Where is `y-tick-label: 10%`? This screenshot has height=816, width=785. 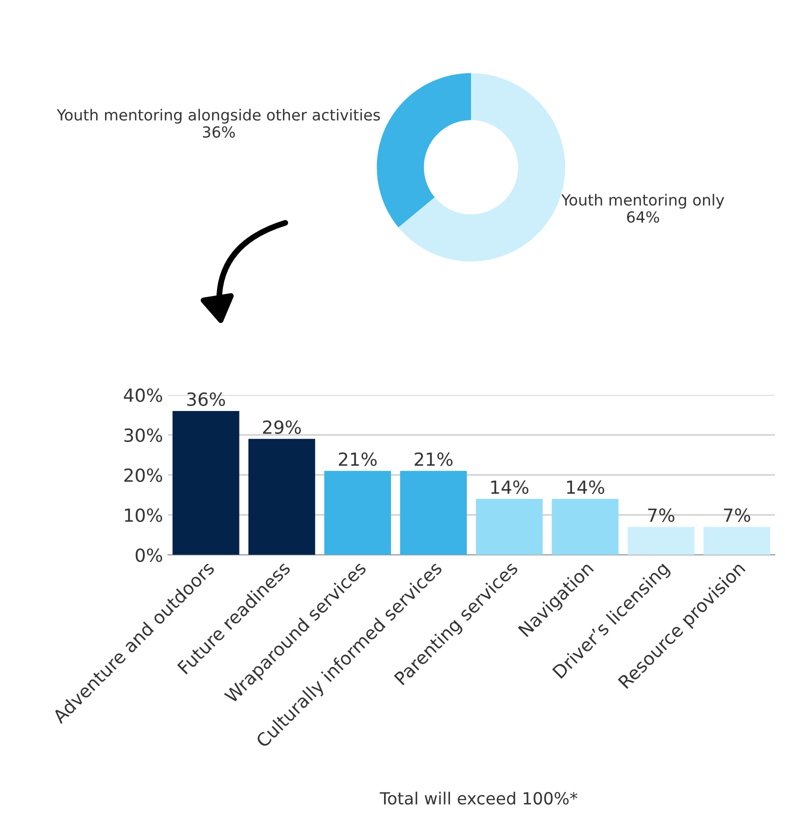
y-tick-label: 10% is located at coordinates (143, 515).